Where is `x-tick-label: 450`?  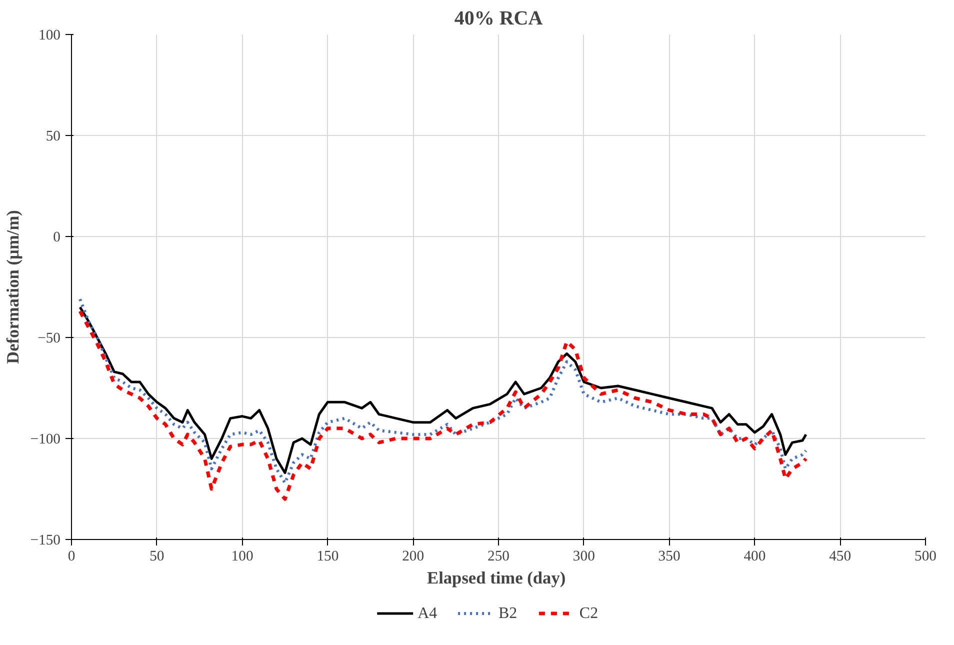 x-tick-label: 450 is located at coordinates (840, 556).